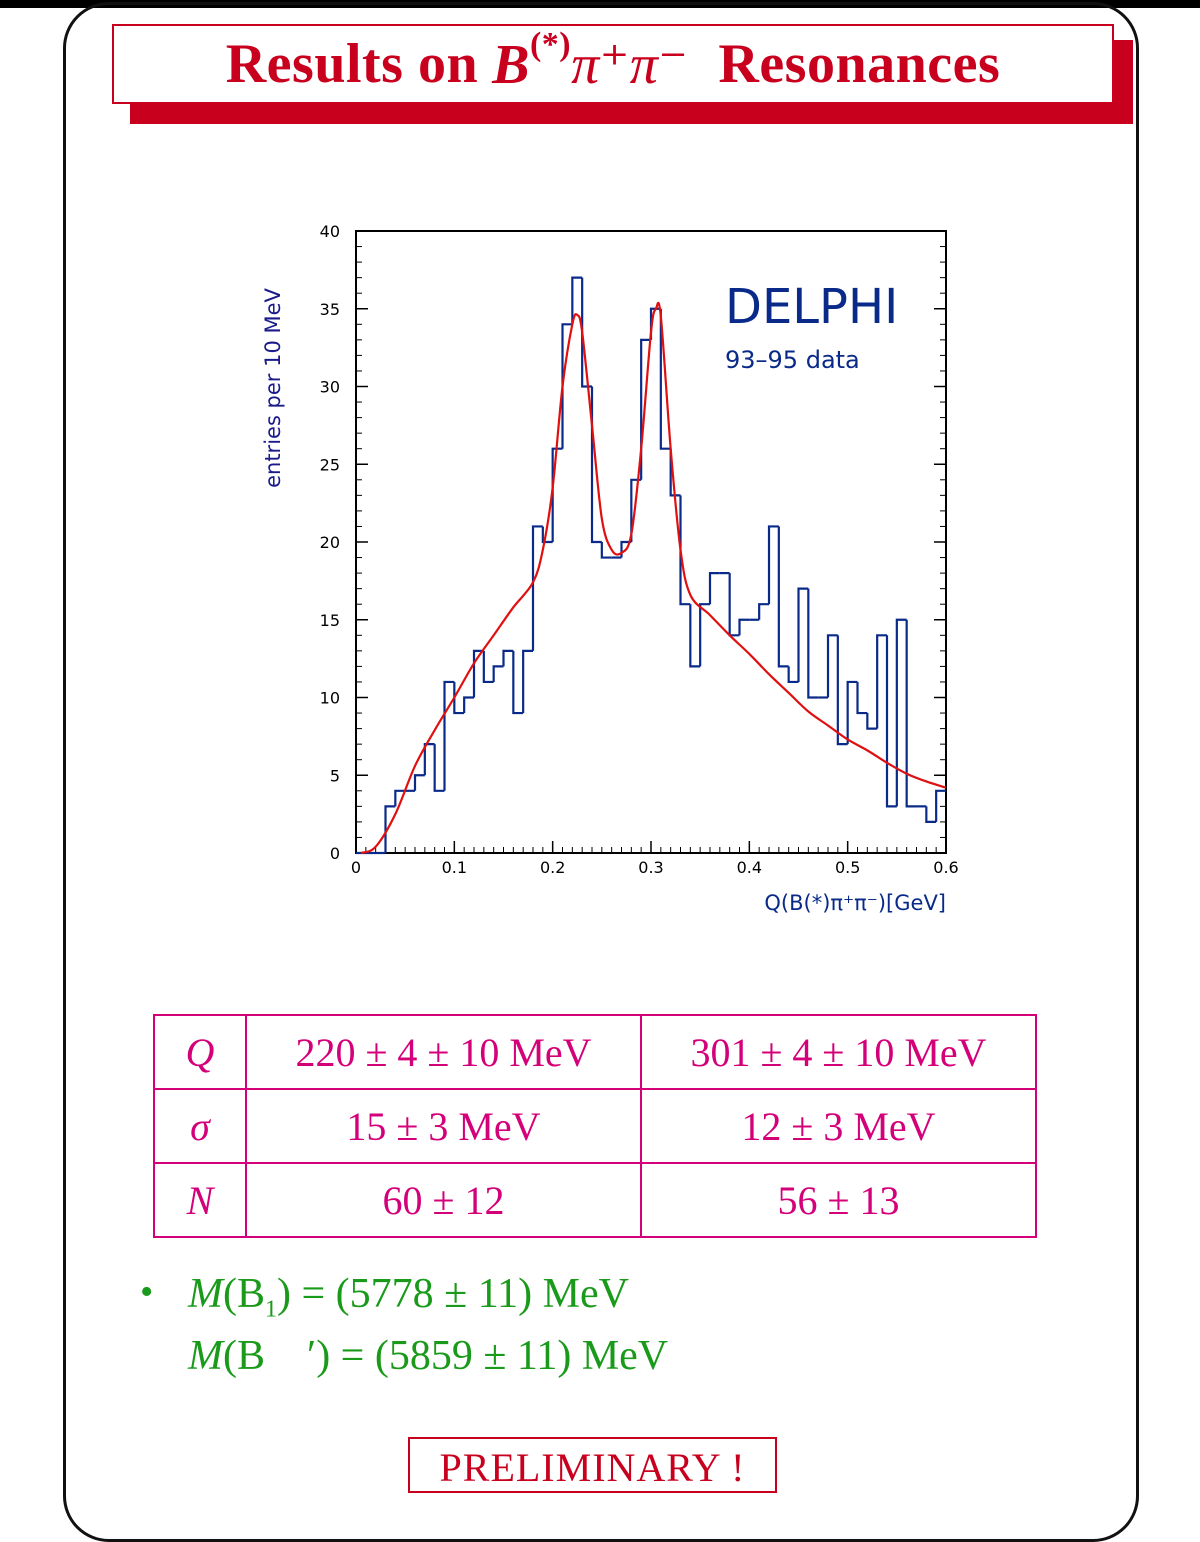 The image size is (1200, 1542). What do you see at coordinates (590, 60) in the screenshot?
I see `title-math: B(*)π⁺π⁻` at bounding box center [590, 60].